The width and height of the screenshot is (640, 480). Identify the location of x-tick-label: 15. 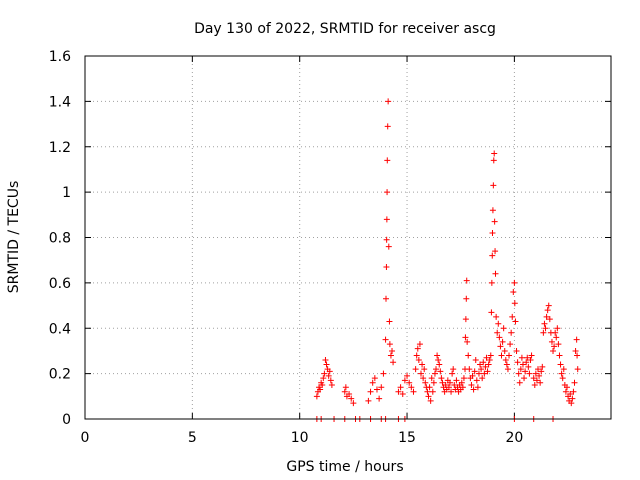
(407, 438).